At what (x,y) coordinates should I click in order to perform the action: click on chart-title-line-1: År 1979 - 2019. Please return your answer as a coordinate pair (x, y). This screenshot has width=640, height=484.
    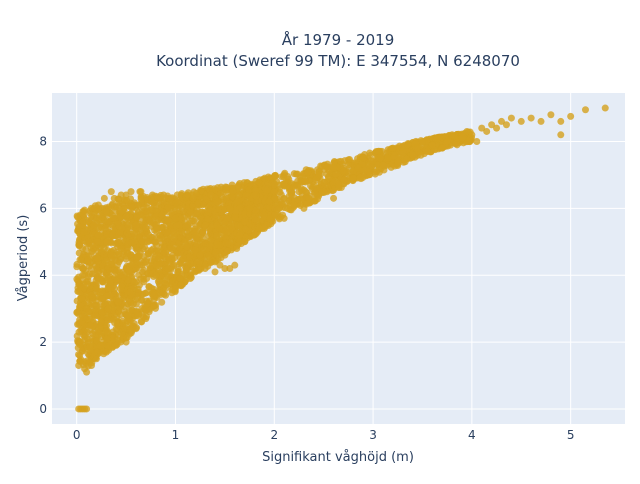
    Looking at the image, I should click on (338, 39).